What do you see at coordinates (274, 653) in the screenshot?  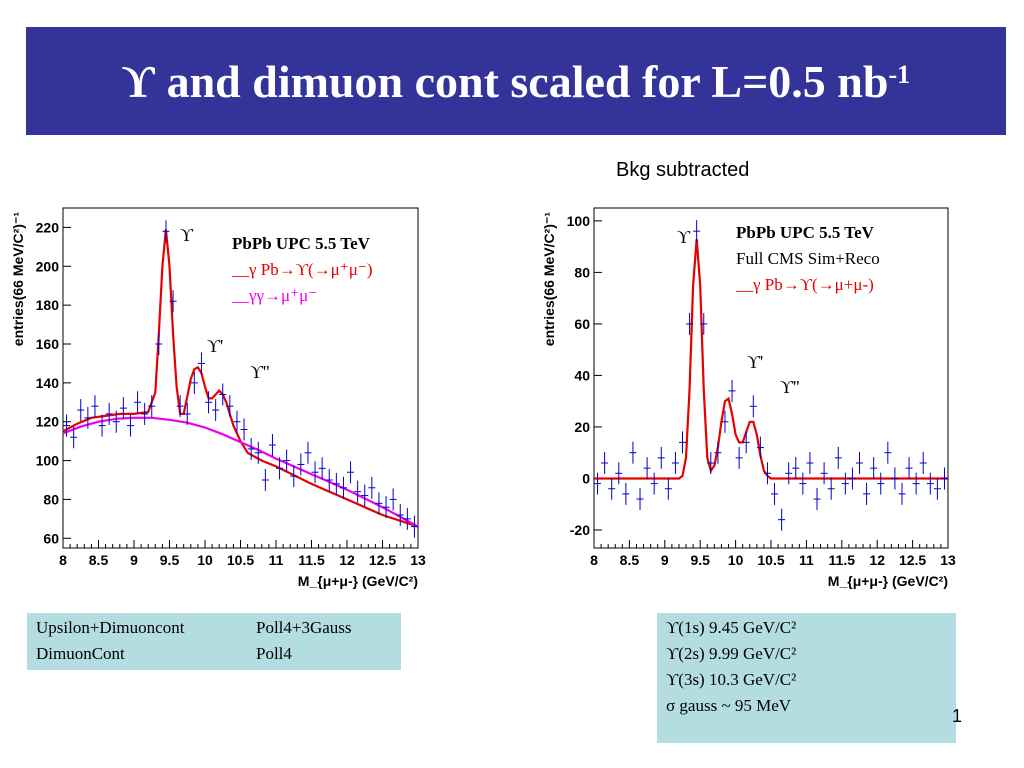 I see `left-row-2-fit: Poll4` at bounding box center [274, 653].